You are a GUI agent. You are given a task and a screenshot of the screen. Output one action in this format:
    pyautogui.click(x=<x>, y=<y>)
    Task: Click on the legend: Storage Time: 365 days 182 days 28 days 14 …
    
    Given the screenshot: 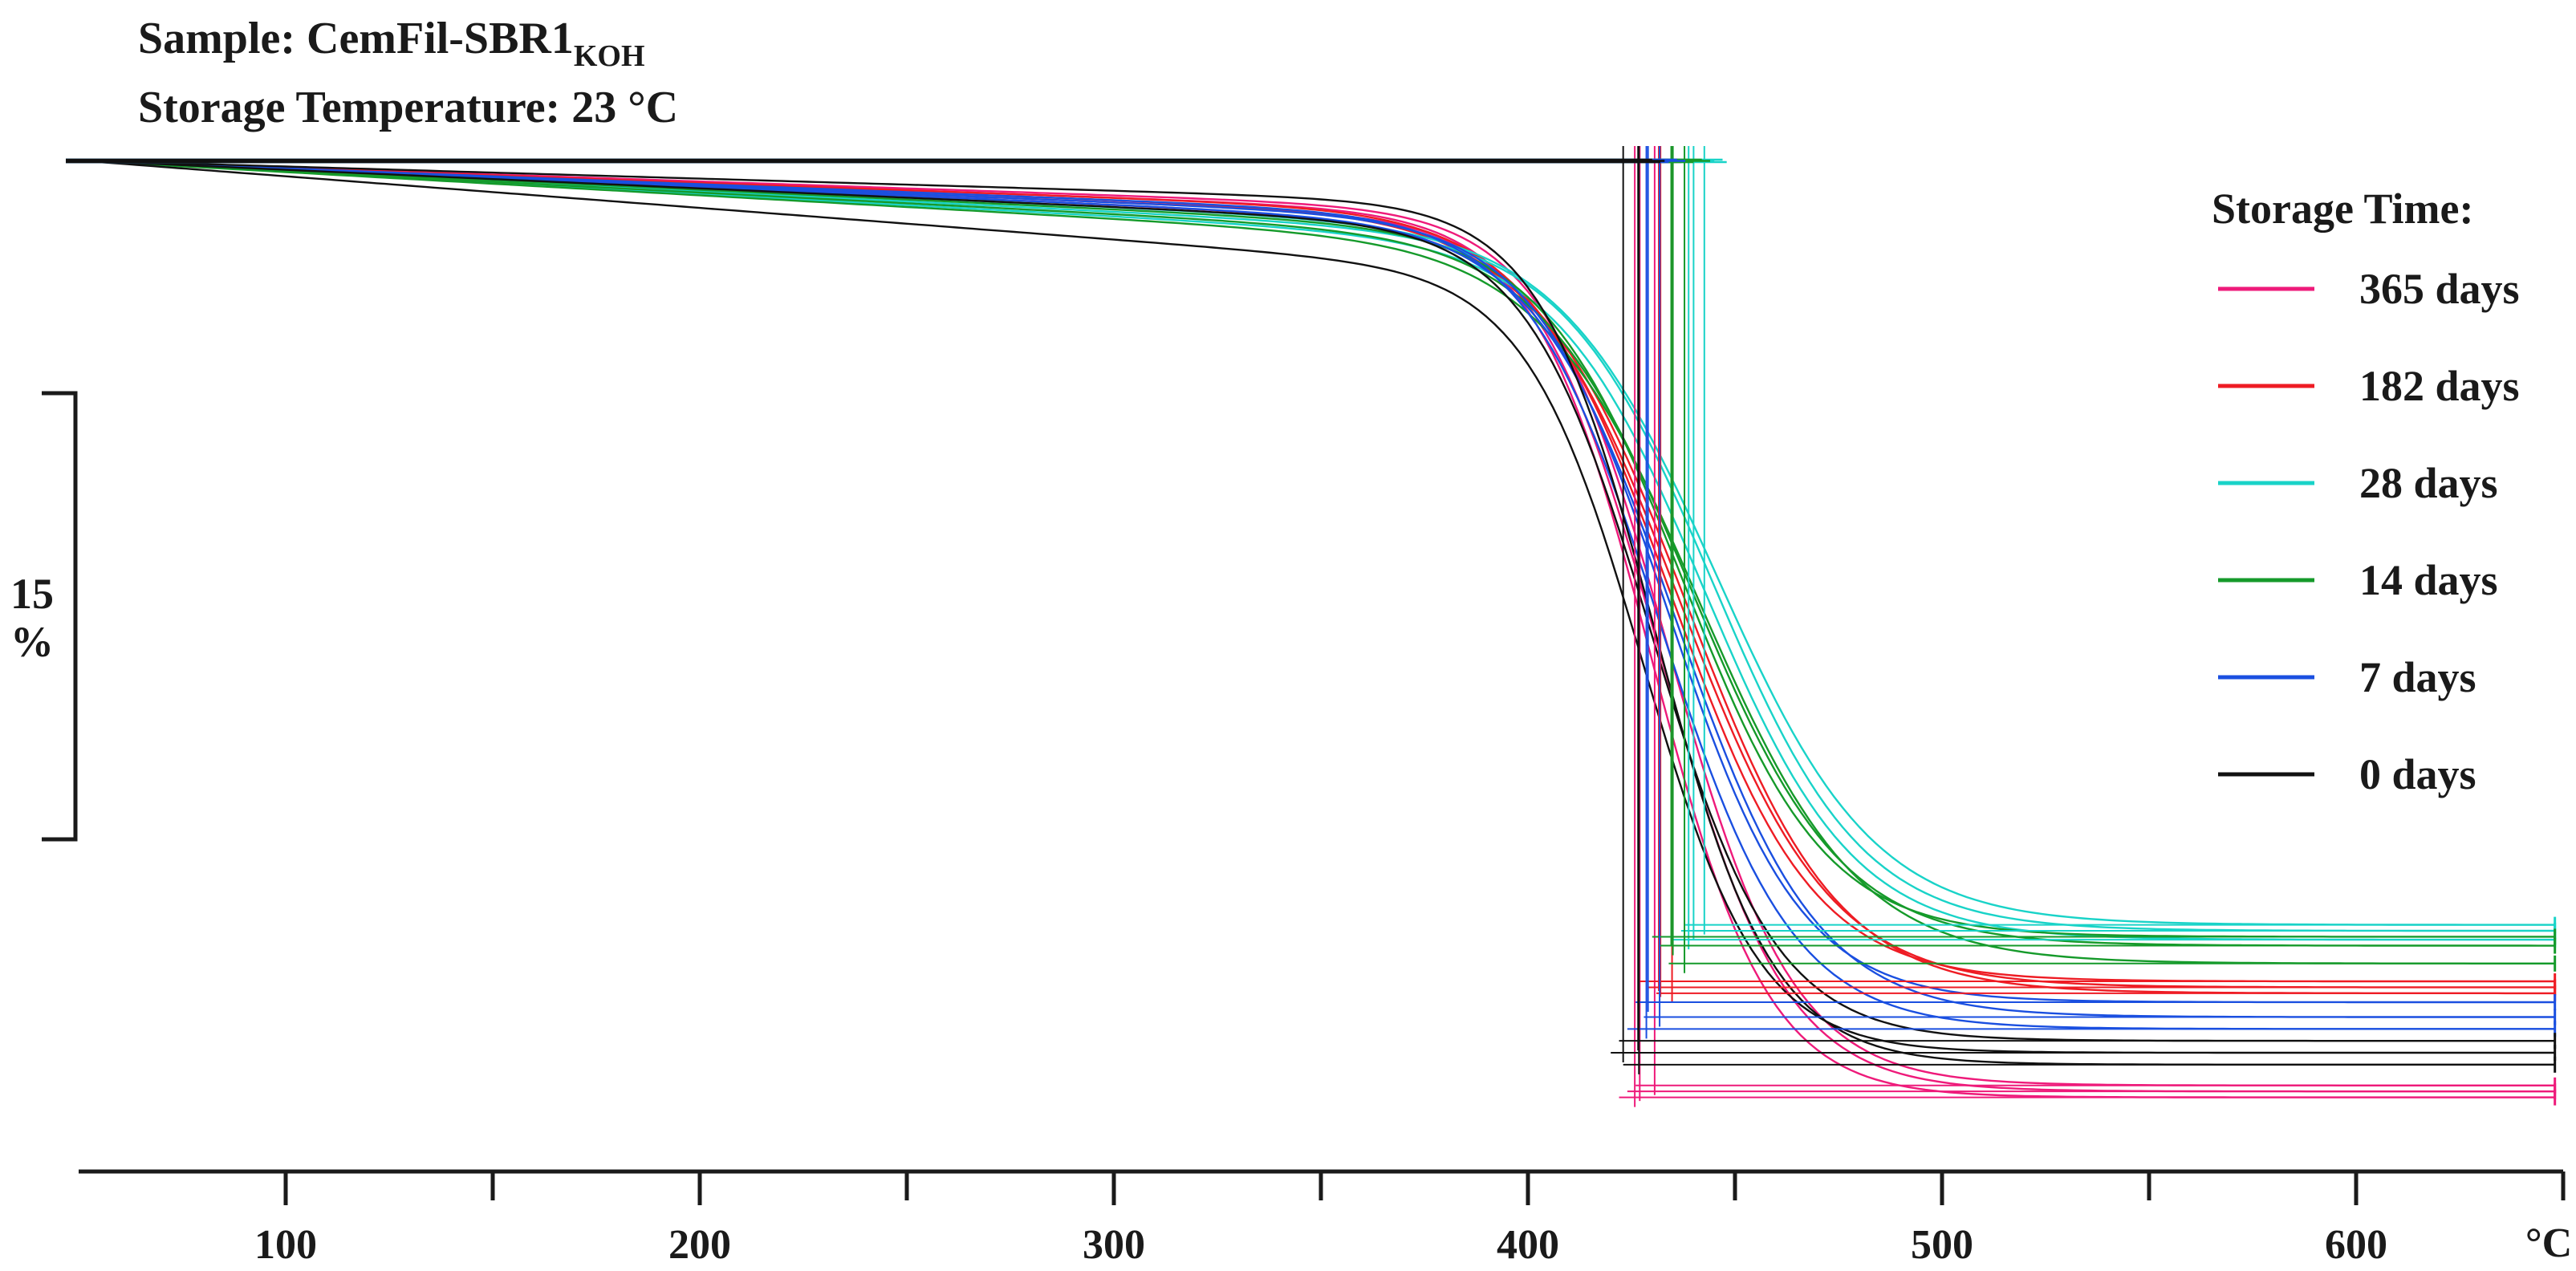 What is the action you would take?
    pyautogui.click(x=2366, y=492)
    